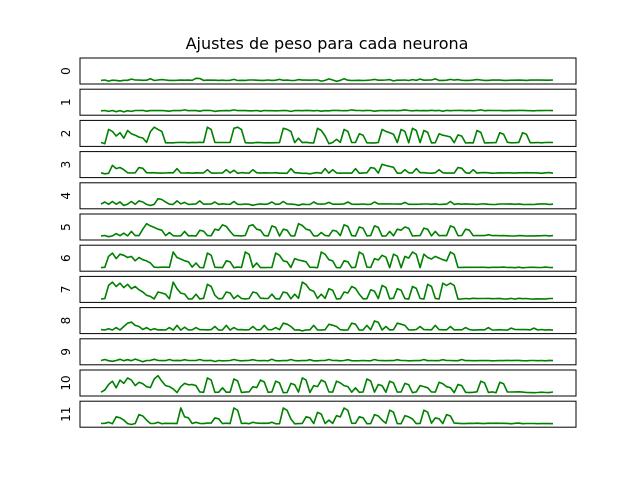  What do you see at coordinates (66, 258) in the screenshot?
I see `row-label-6: 6` at bounding box center [66, 258].